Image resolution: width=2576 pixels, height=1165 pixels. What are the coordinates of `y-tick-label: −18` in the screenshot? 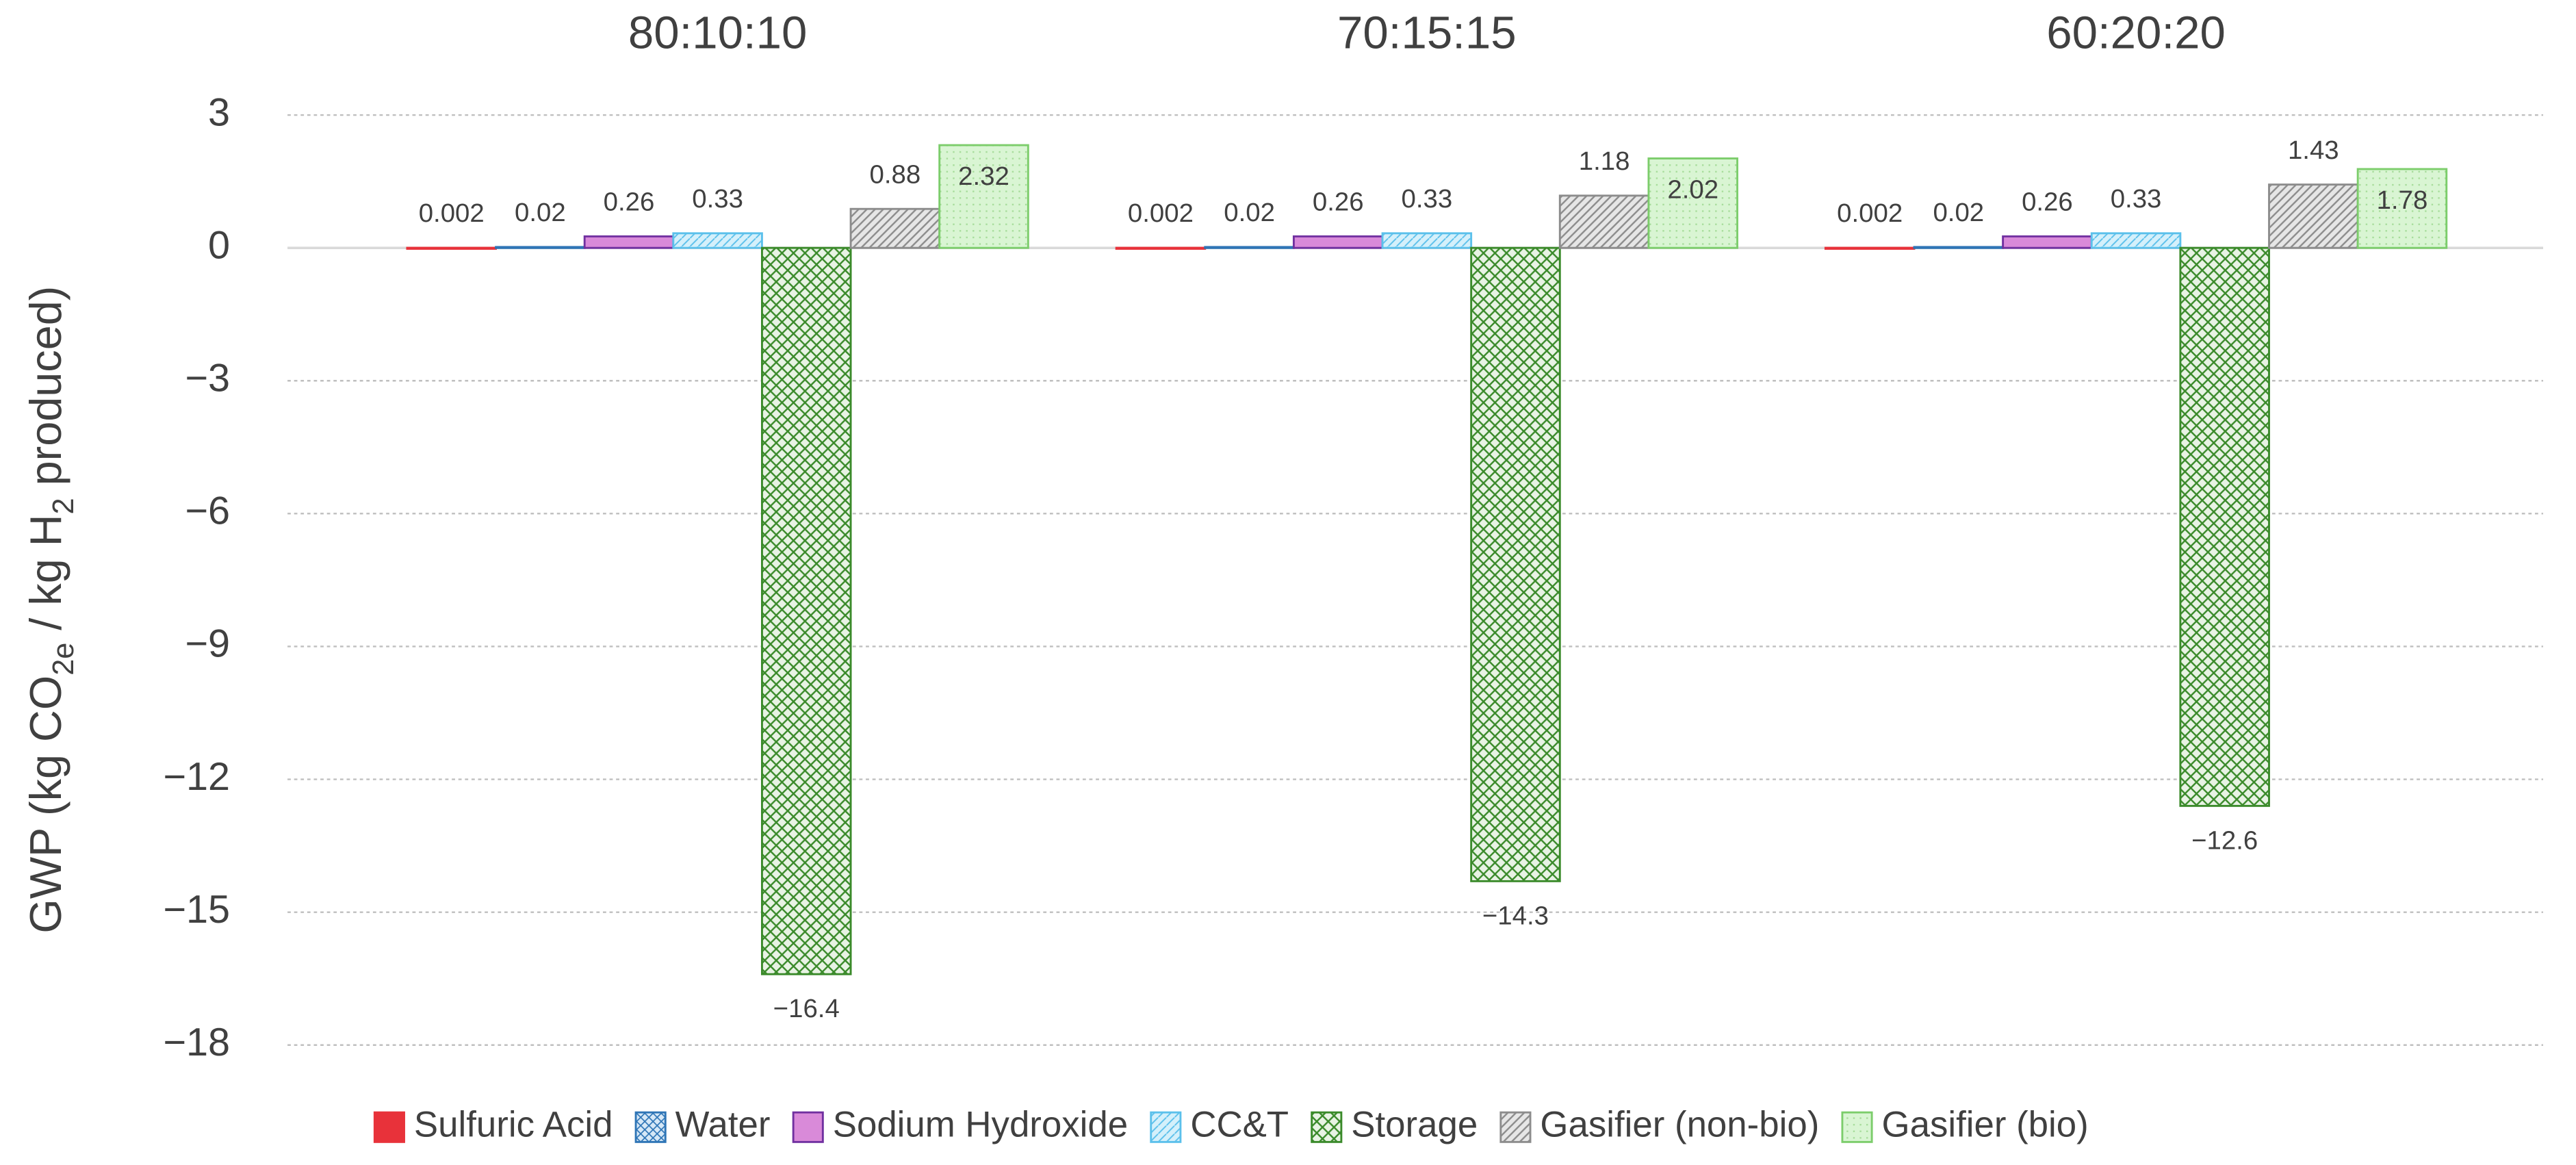 It's located at (196, 1043).